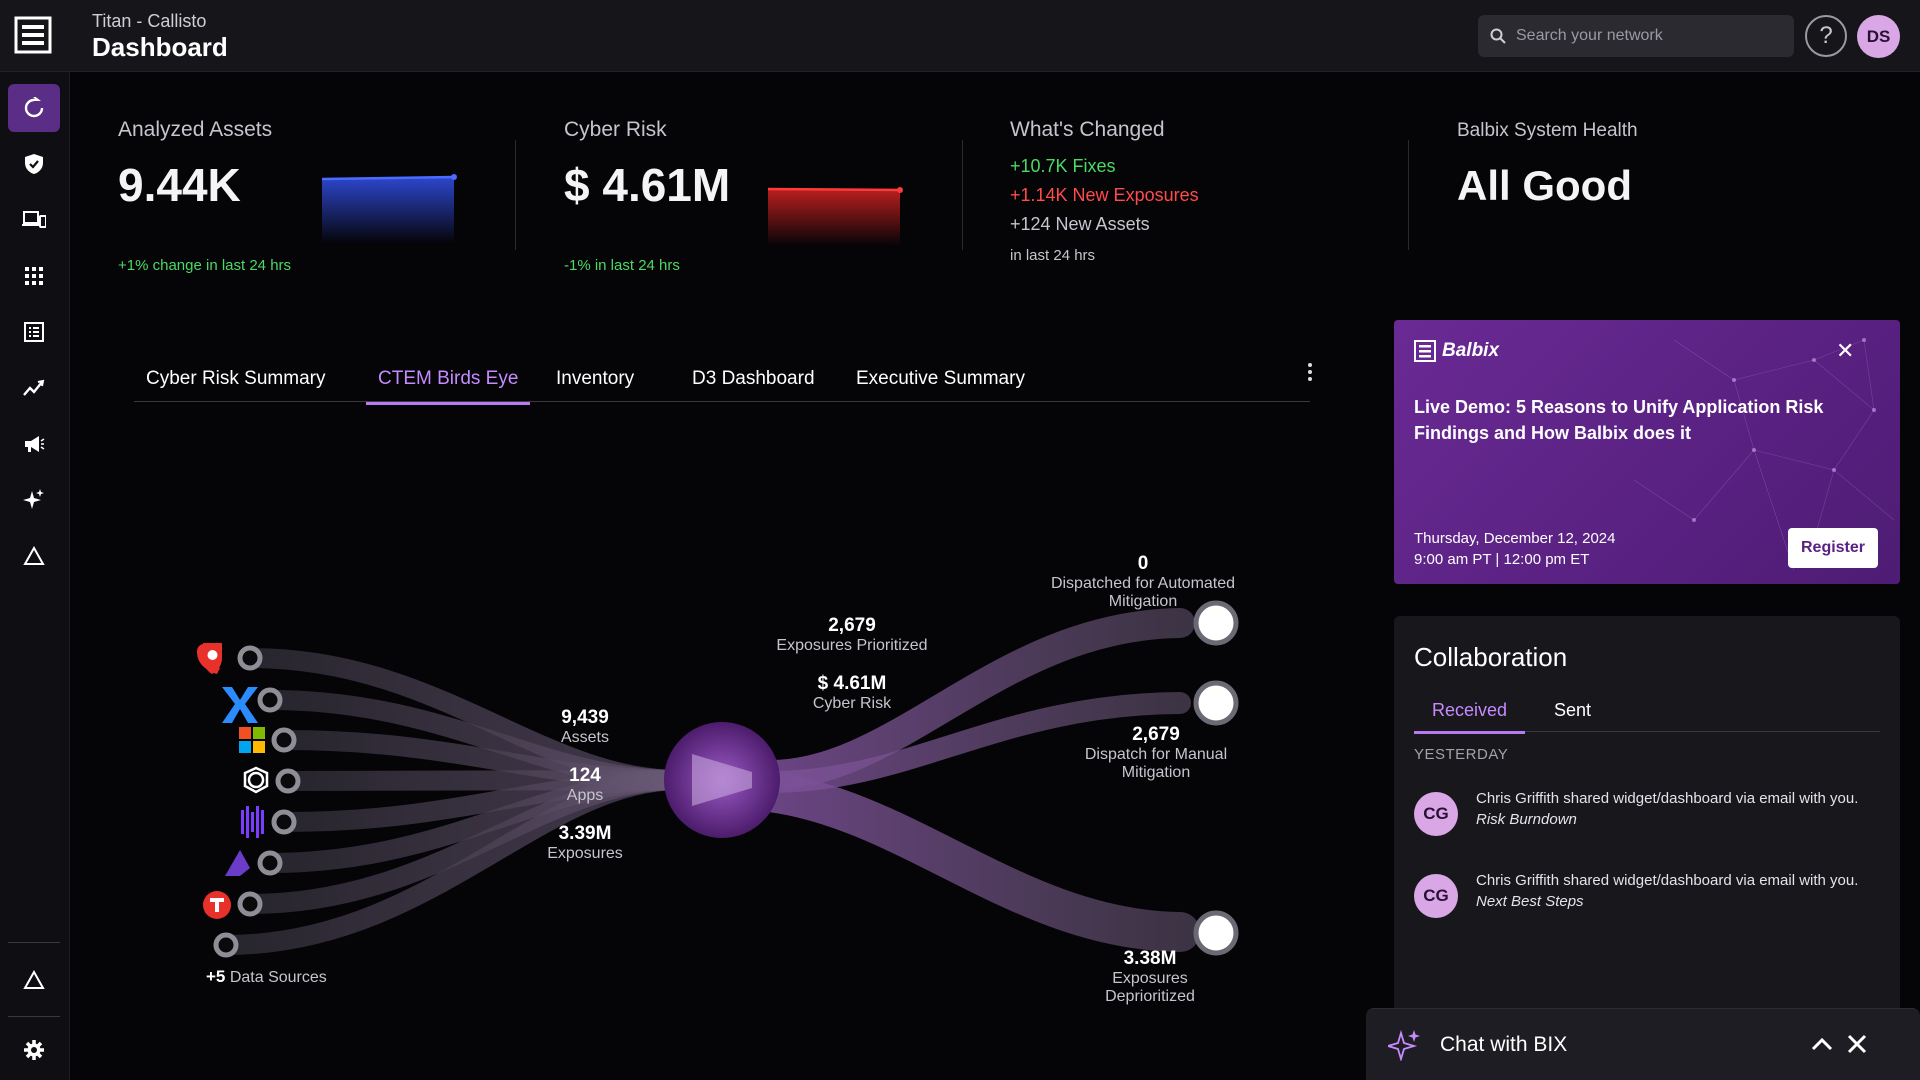 The height and width of the screenshot is (1080, 1920). I want to click on tab-received: Received, so click(1470, 717).